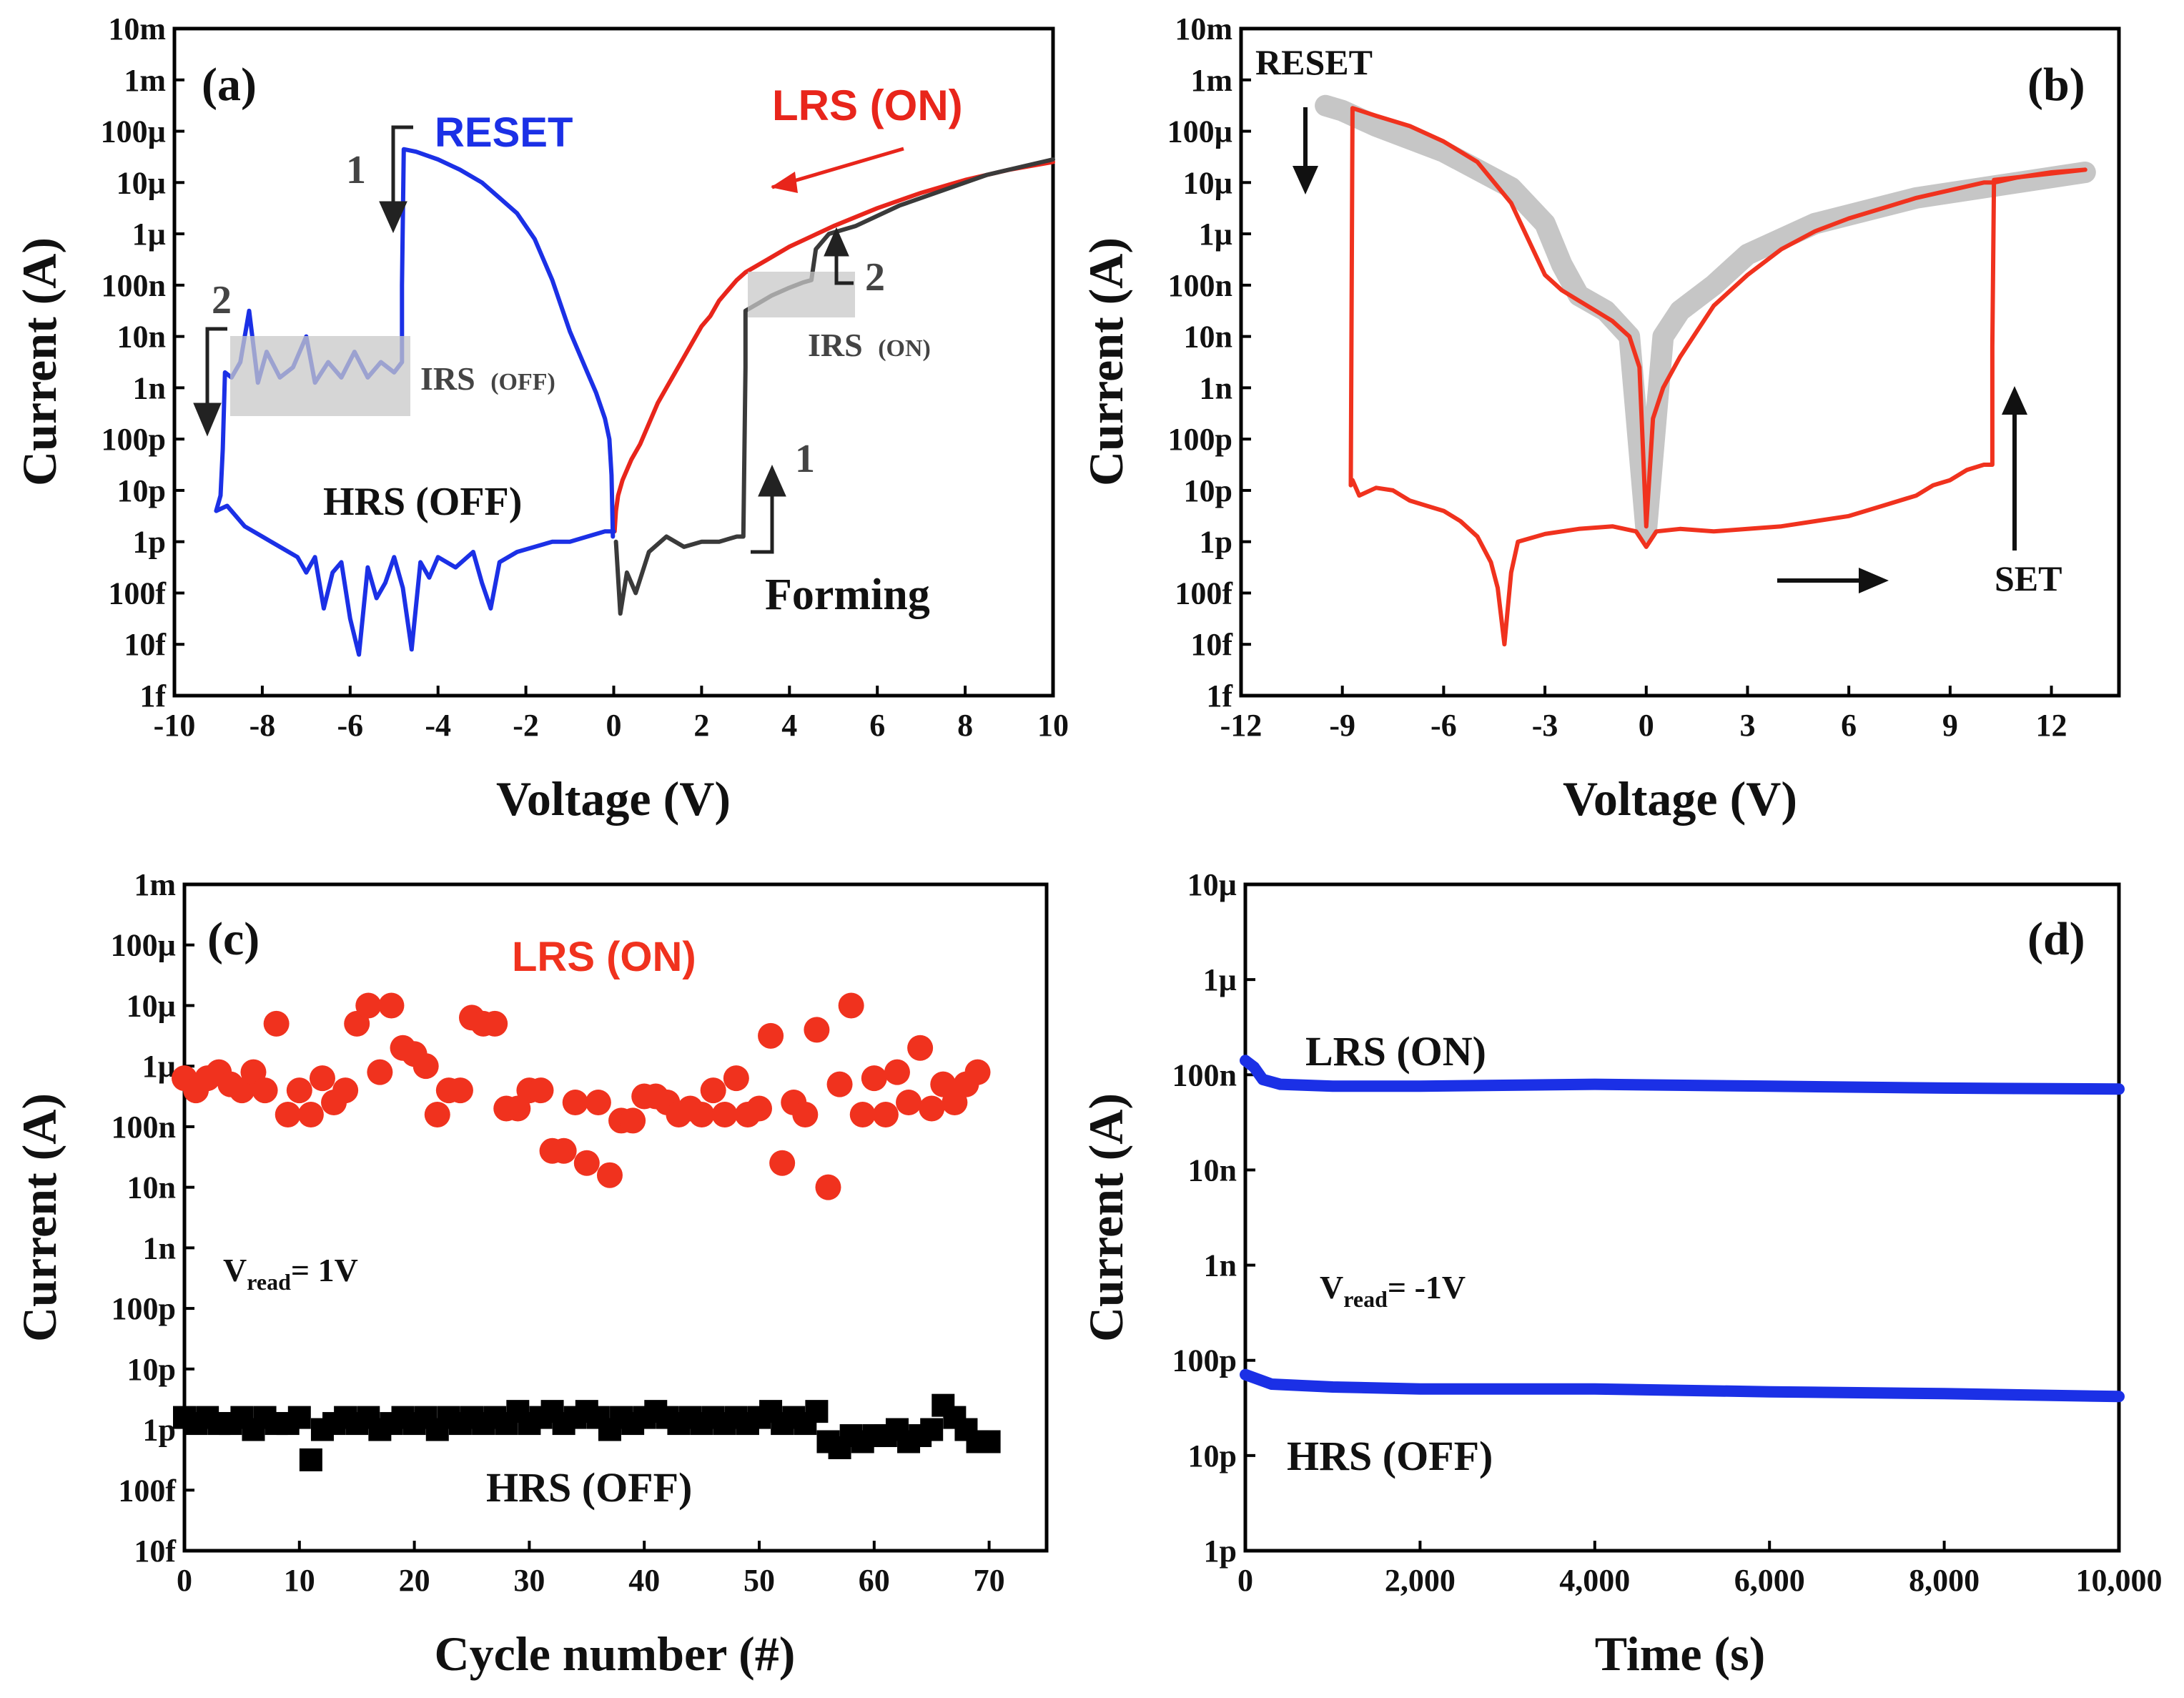  I want to click on panel-a-num-2-forming: 2, so click(875, 277).